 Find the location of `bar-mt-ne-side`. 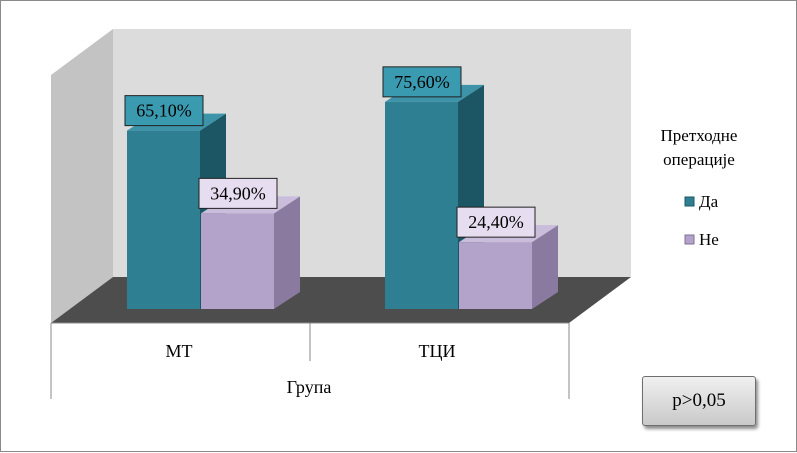

bar-mt-ne-side is located at coordinates (287, 252).